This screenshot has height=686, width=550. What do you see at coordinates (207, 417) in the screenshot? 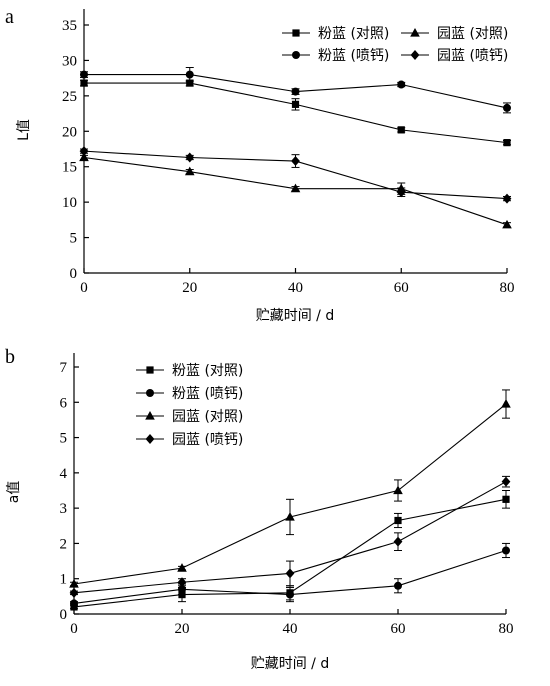
I see `legend-label: 园蓝 (对照)` at bounding box center [207, 417].